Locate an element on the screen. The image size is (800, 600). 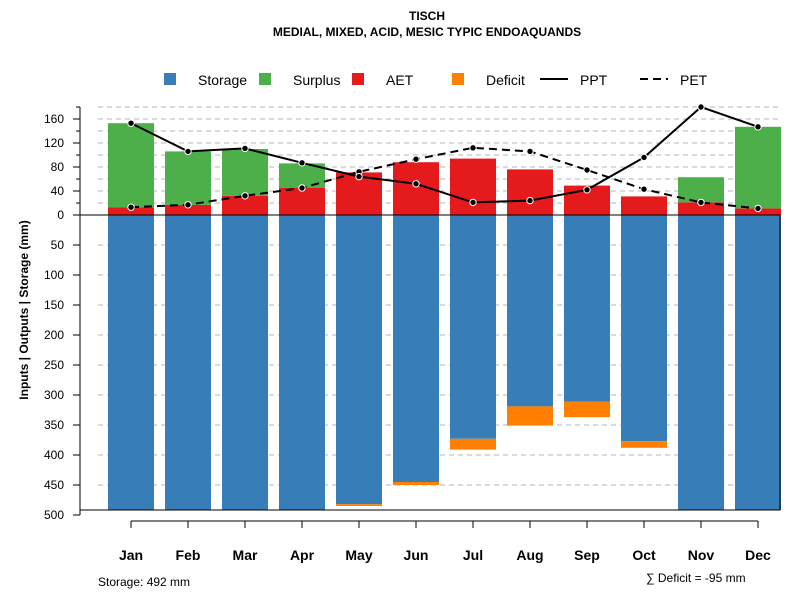
x-tick-label: Oct is located at coordinates (644, 555).